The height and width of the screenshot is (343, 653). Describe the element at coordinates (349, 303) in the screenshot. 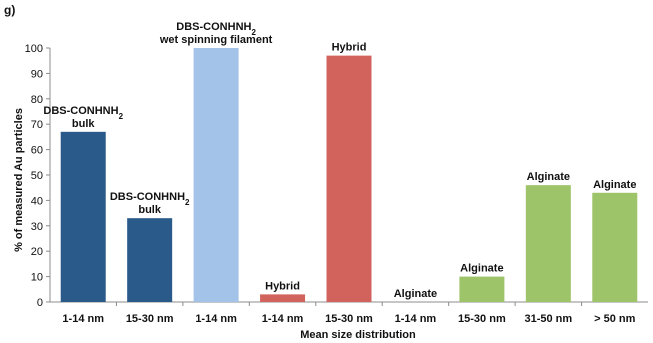

I see `x-axis` at that location.